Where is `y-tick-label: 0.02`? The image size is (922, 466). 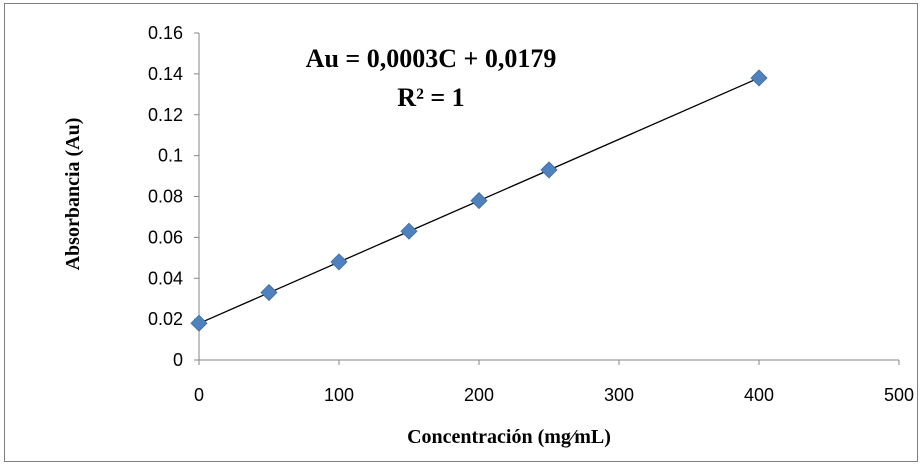
y-tick-label: 0.02 is located at coordinates (165, 319).